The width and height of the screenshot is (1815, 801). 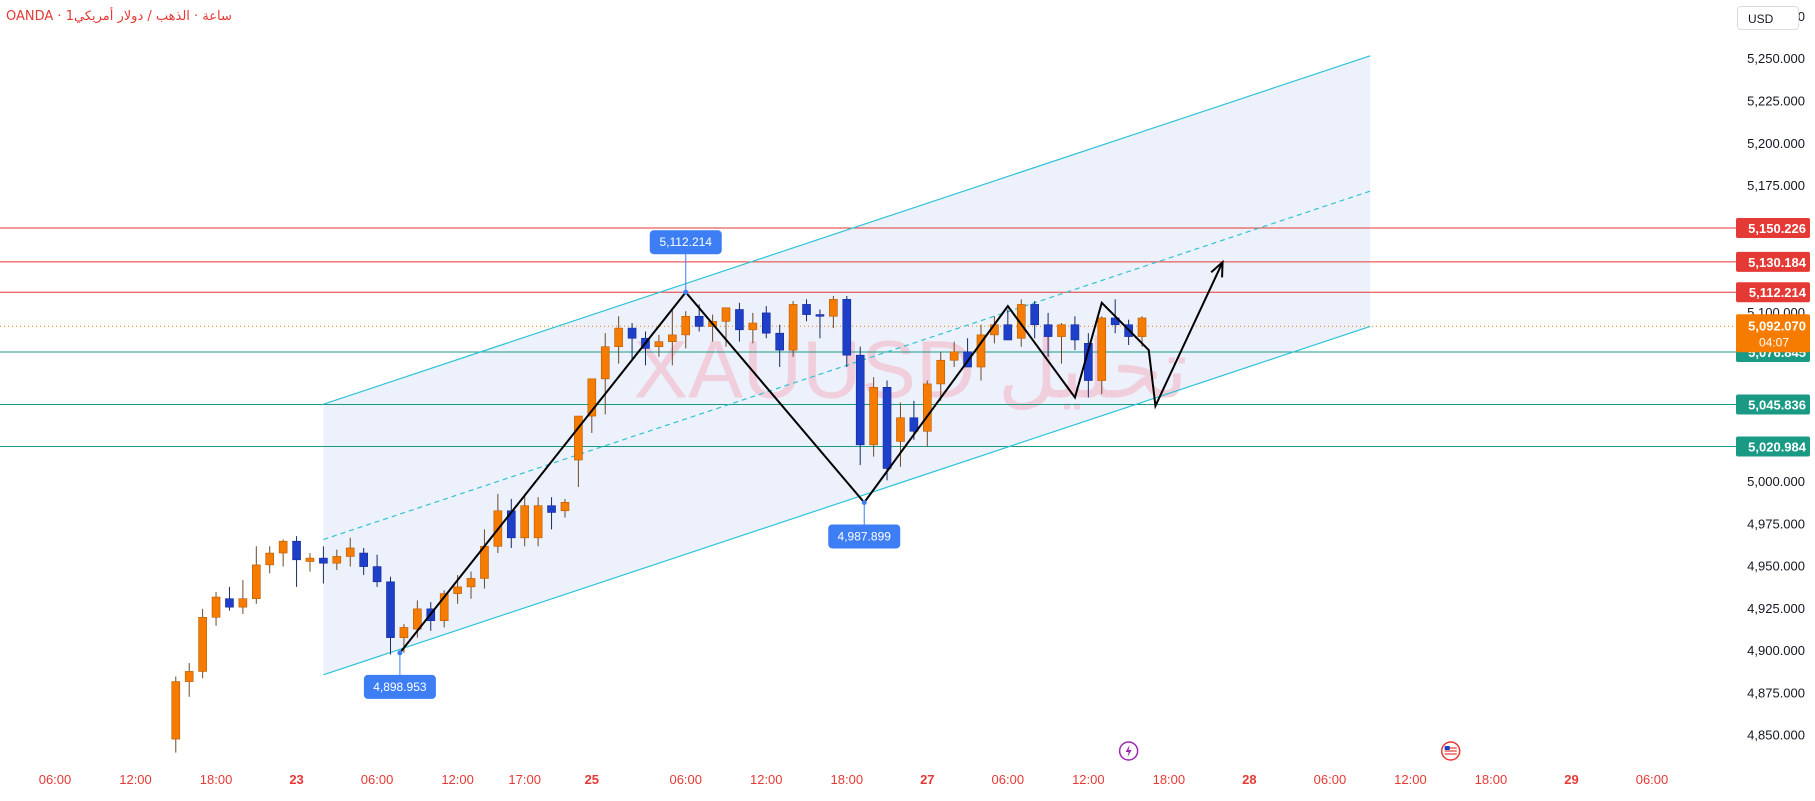 What do you see at coordinates (1776, 100) in the screenshot?
I see `y-axis-tick-label: 5,225.000` at bounding box center [1776, 100].